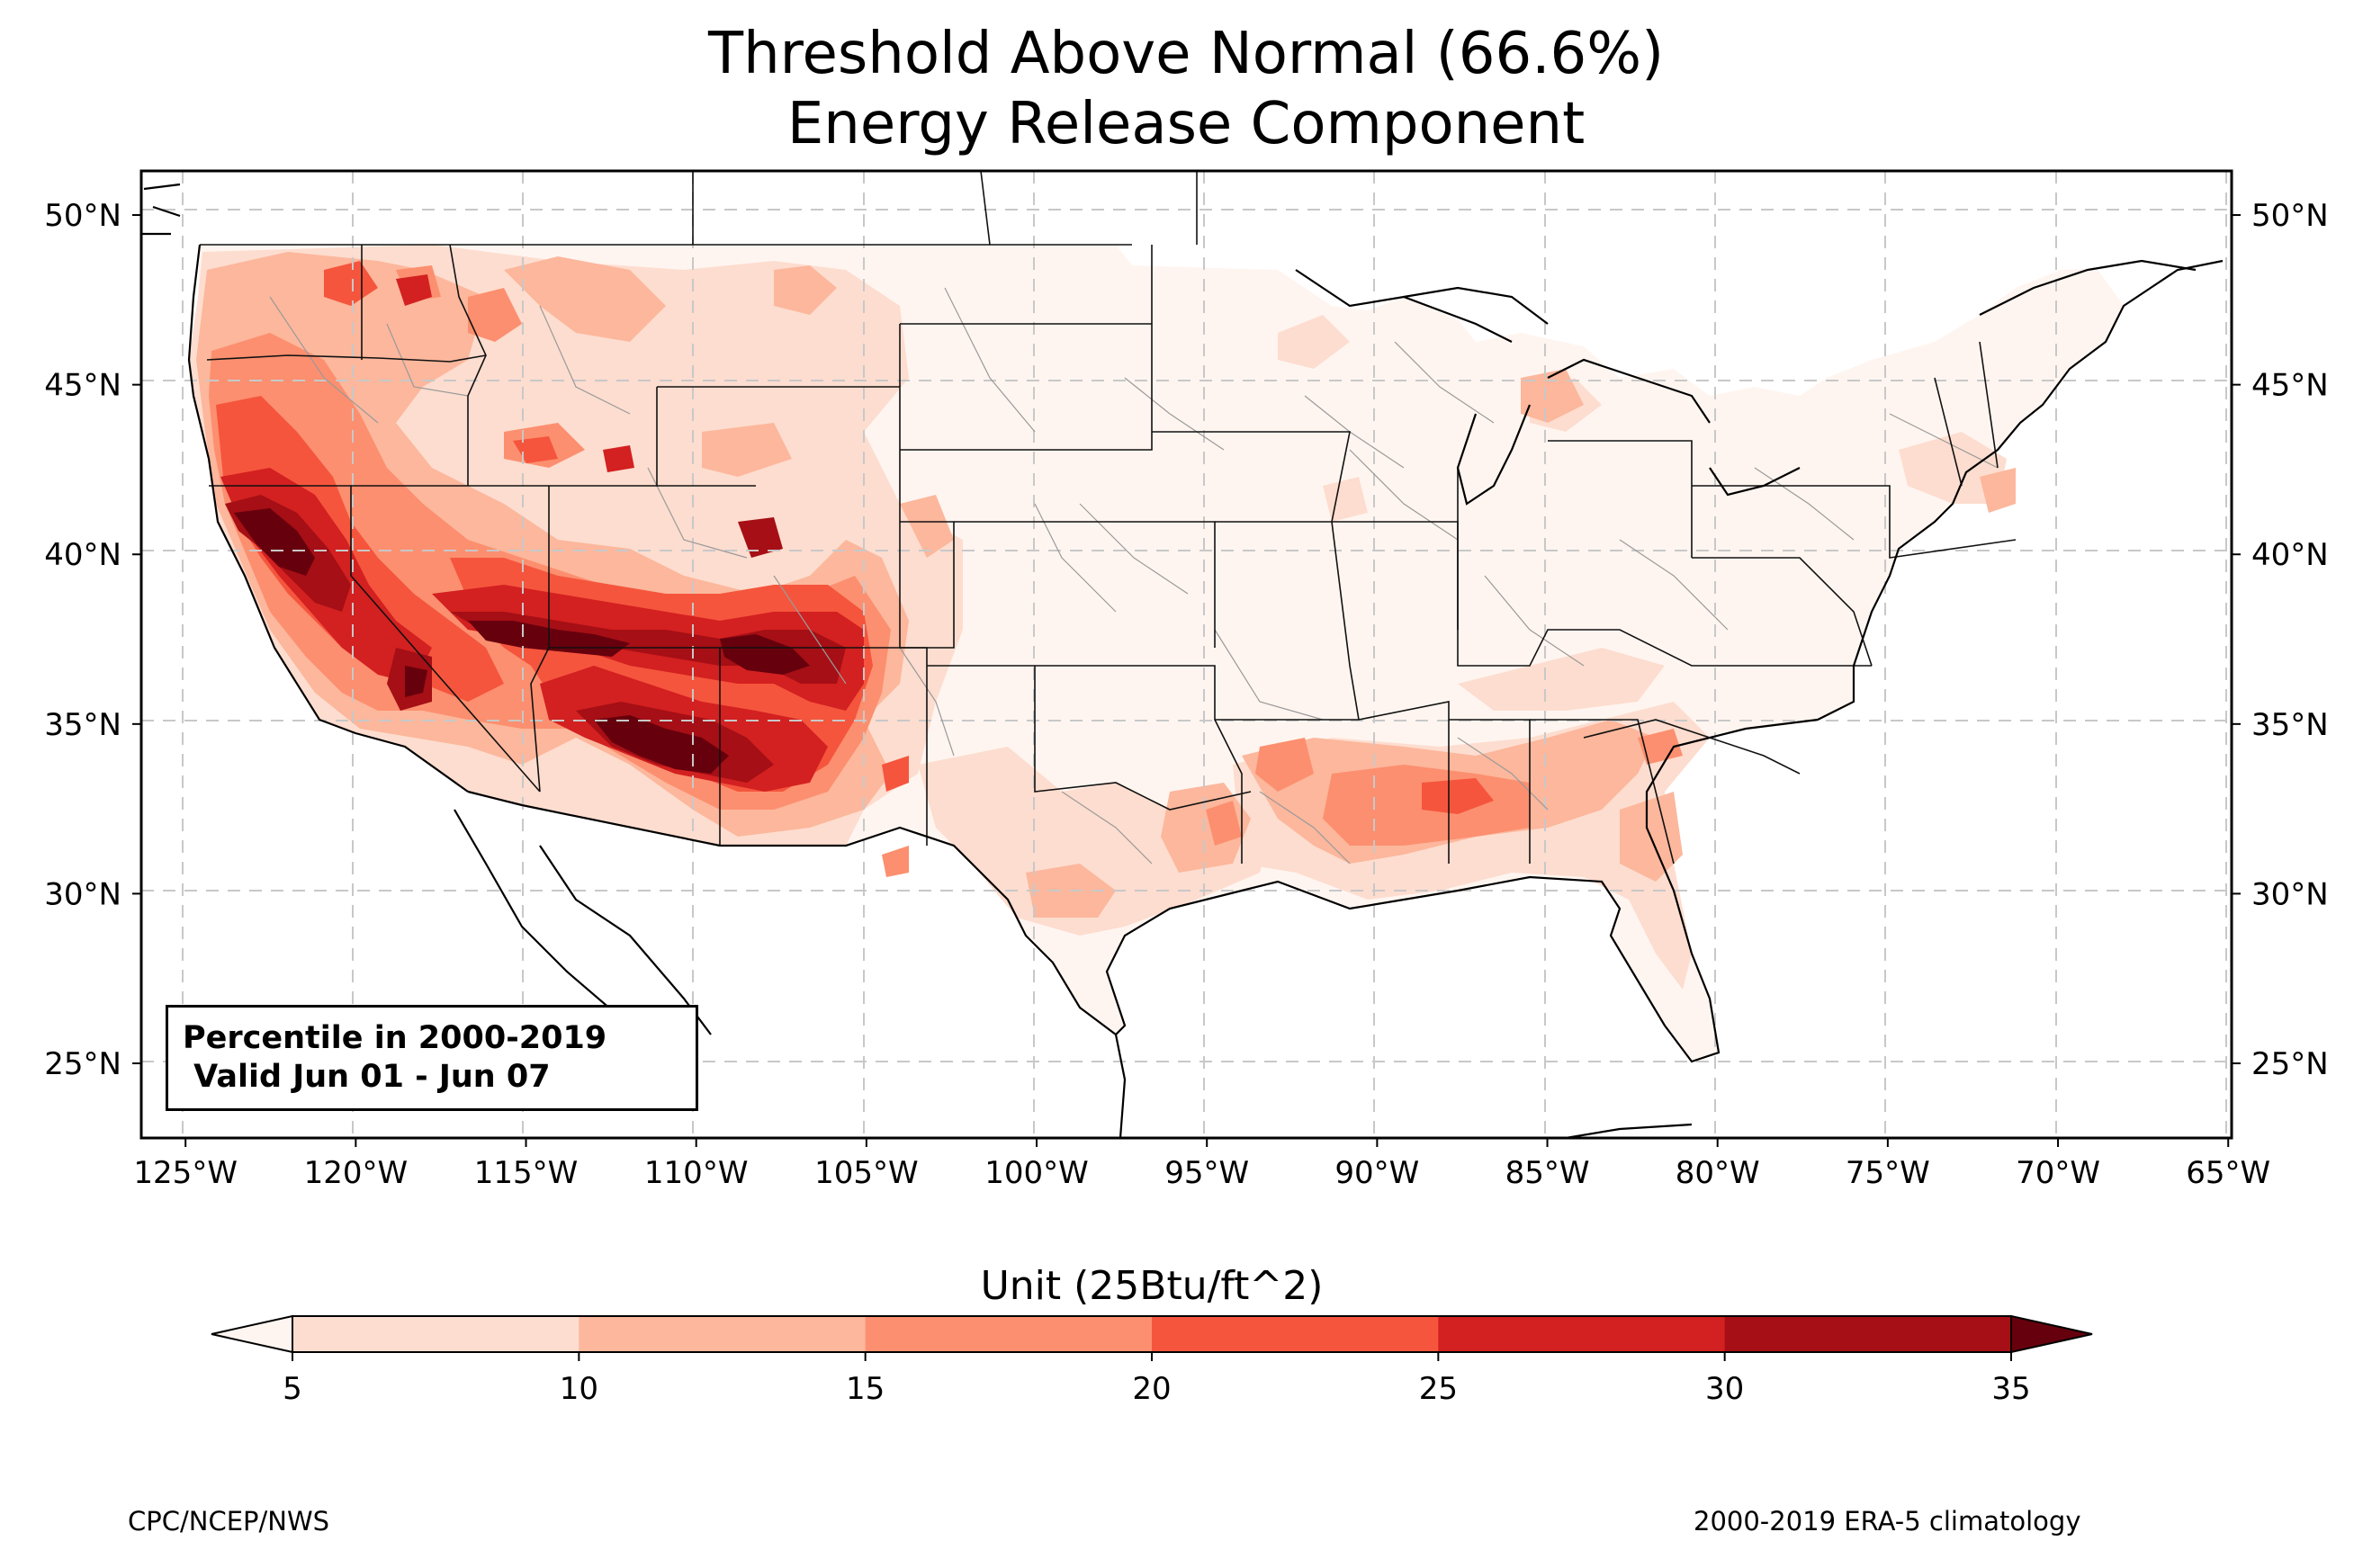  Describe the element at coordinates (1151, 1389) in the screenshot. I see `colorbar-tick-label: 20` at that location.